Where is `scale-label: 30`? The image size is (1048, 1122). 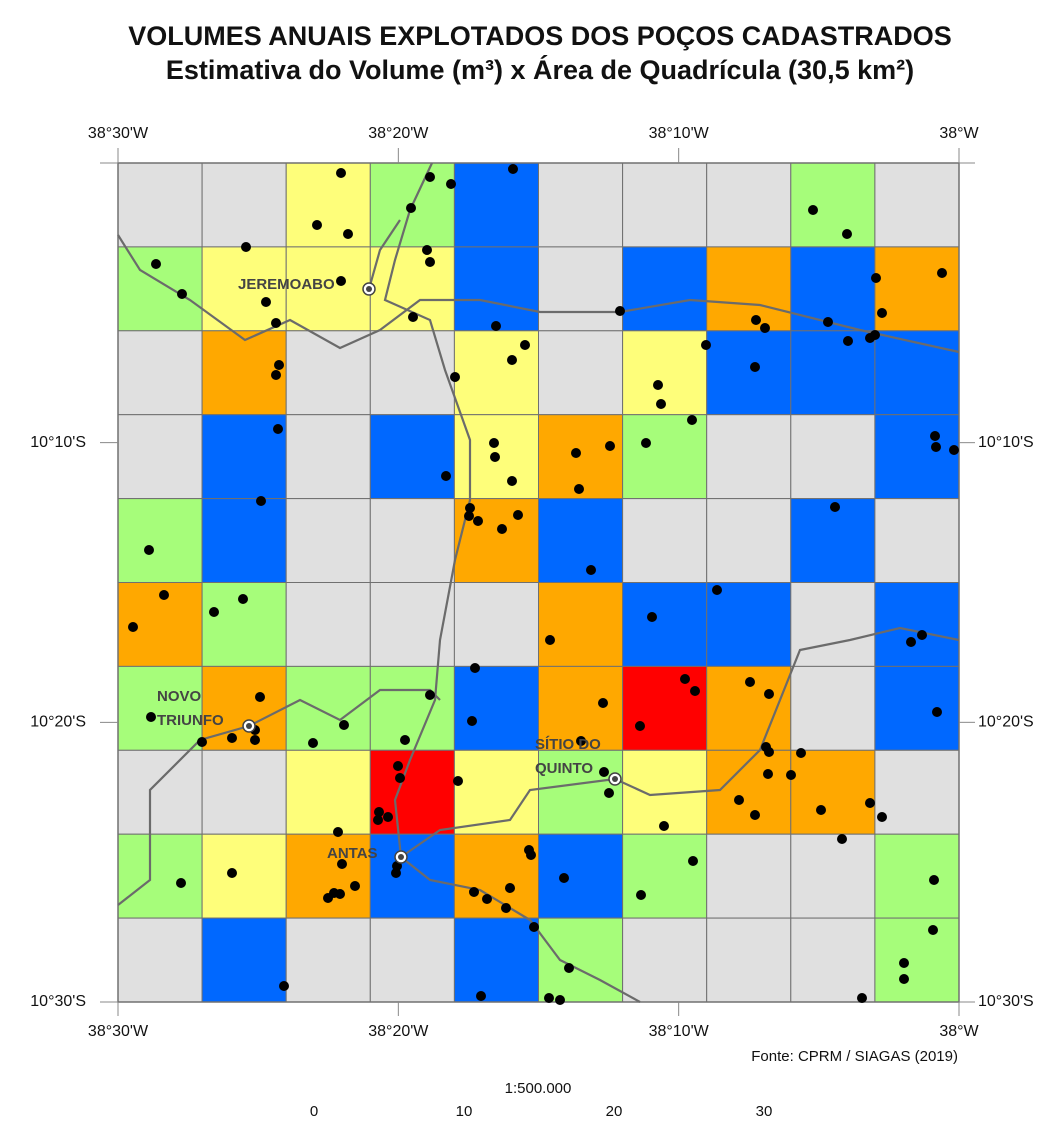
scale-label: 30 is located at coordinates (764, 1111).